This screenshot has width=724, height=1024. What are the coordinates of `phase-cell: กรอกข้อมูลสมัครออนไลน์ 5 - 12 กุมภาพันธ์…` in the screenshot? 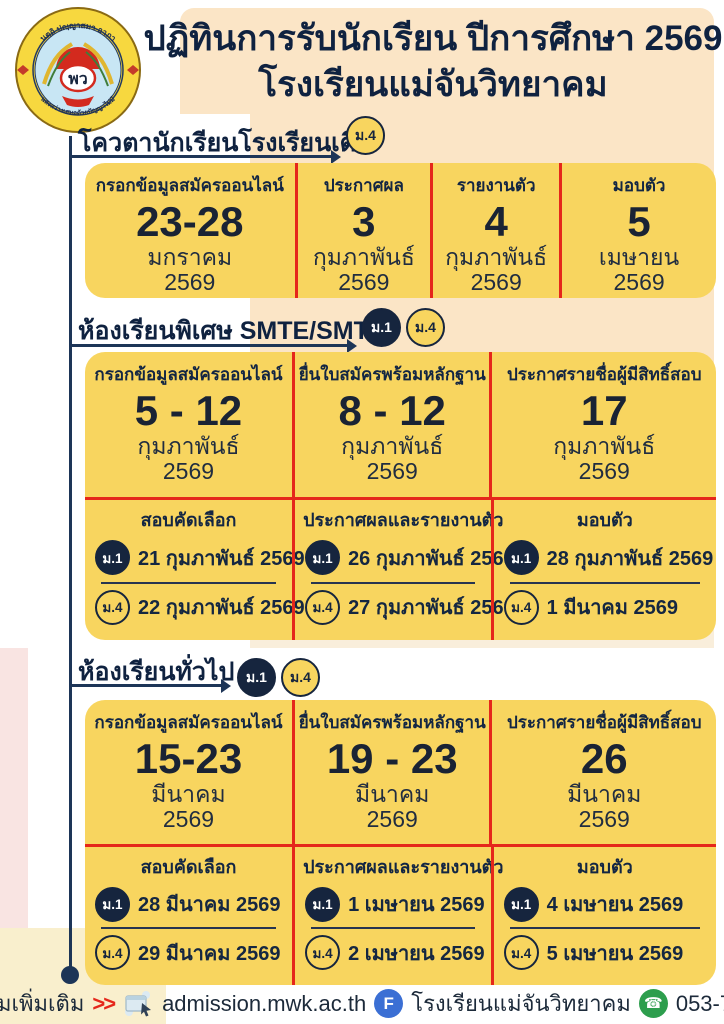 It's located at (188, 424).